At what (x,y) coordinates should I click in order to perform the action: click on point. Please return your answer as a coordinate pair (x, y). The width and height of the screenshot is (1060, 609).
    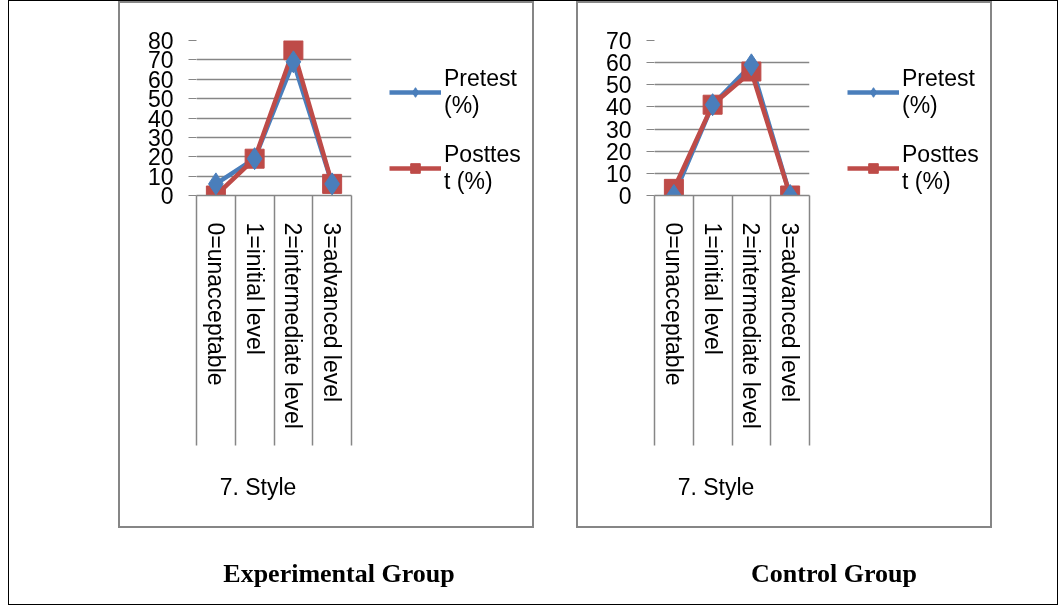
    Looking at the image, I should click on (293, 62).